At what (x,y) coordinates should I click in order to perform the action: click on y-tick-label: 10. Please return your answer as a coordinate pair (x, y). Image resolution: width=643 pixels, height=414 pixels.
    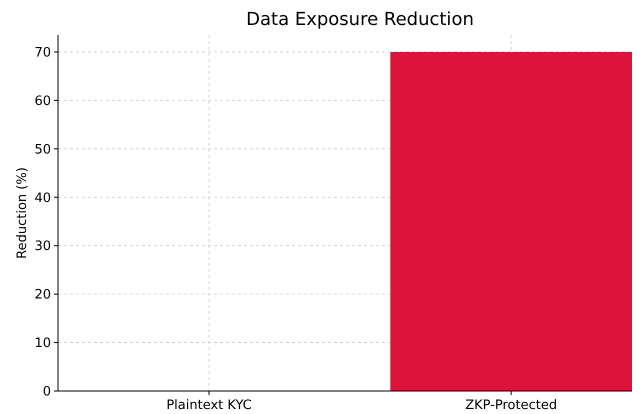
    Looking at the image, I should click on (42, 344).